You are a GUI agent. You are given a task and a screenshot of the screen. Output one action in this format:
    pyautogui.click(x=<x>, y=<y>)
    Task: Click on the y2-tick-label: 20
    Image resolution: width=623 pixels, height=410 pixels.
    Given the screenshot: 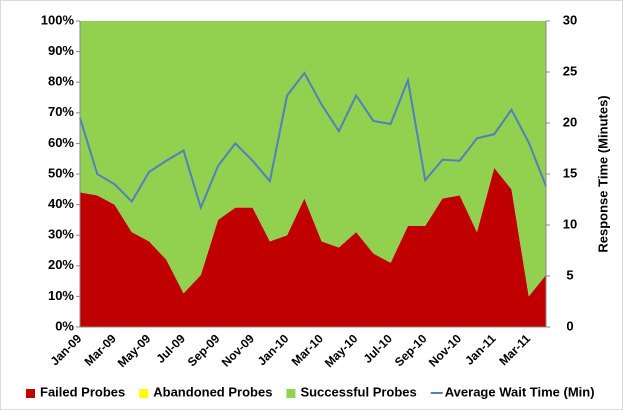 What is the action you would take?
    pyautogui.click(x=570, y=121)
    